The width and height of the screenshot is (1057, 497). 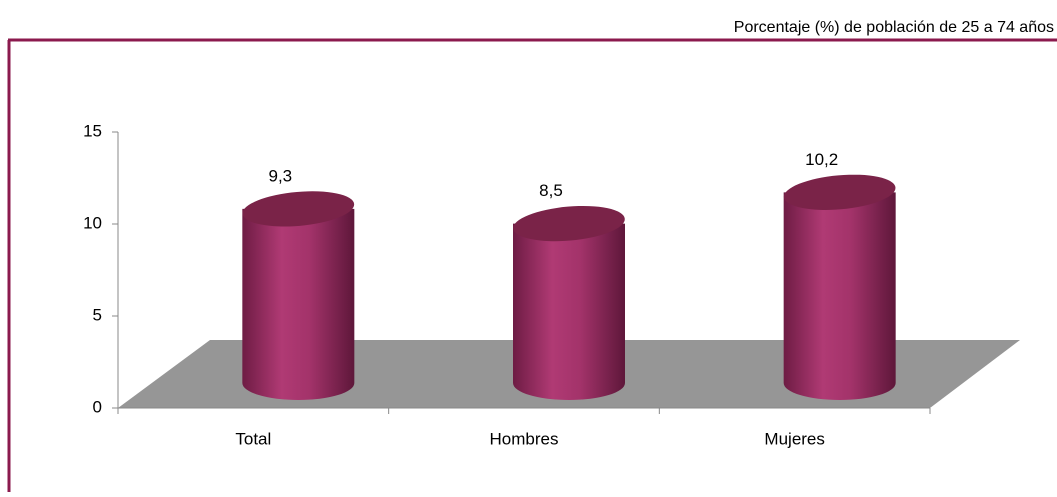 What do you see at coordinates (97, 406) in the screenshot?
I see `y-tick-label: 0` at bounding box center [97, 406].